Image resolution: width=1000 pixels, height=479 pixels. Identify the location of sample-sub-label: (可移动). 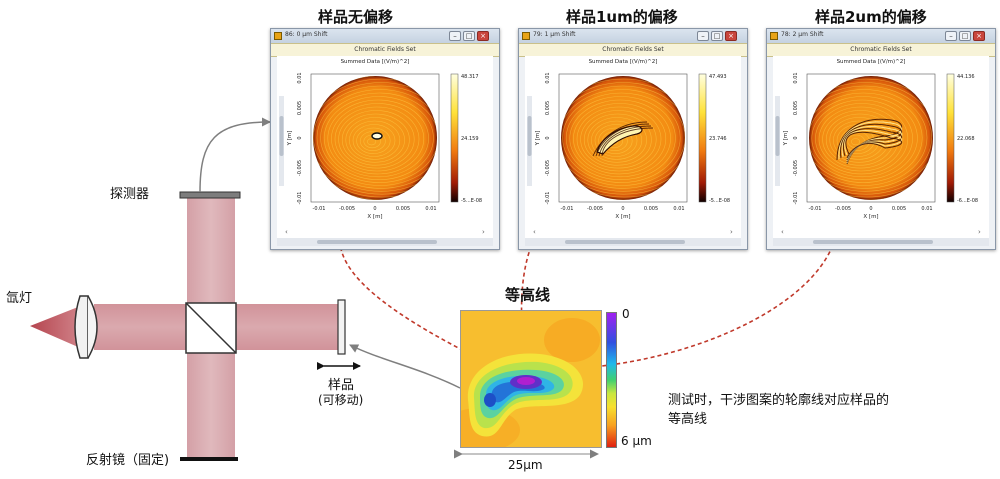
(341, 400).